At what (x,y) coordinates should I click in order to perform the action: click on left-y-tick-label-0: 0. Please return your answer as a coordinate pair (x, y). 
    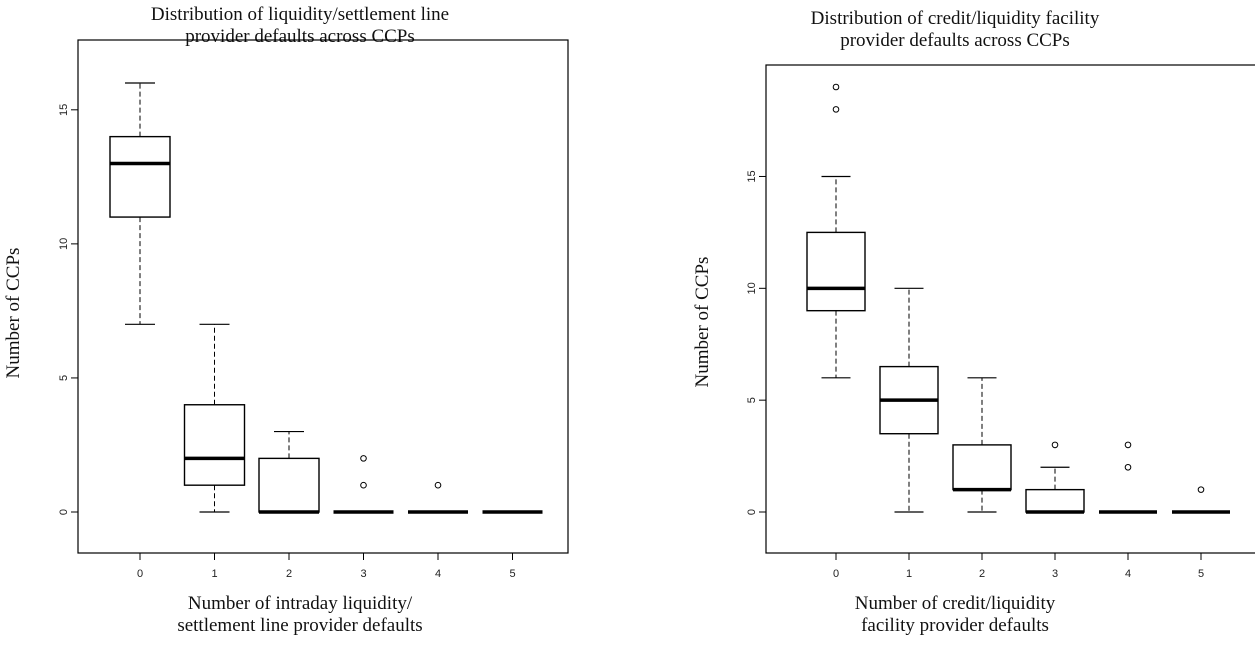
    Looking at the image, I should click on (64, 512).